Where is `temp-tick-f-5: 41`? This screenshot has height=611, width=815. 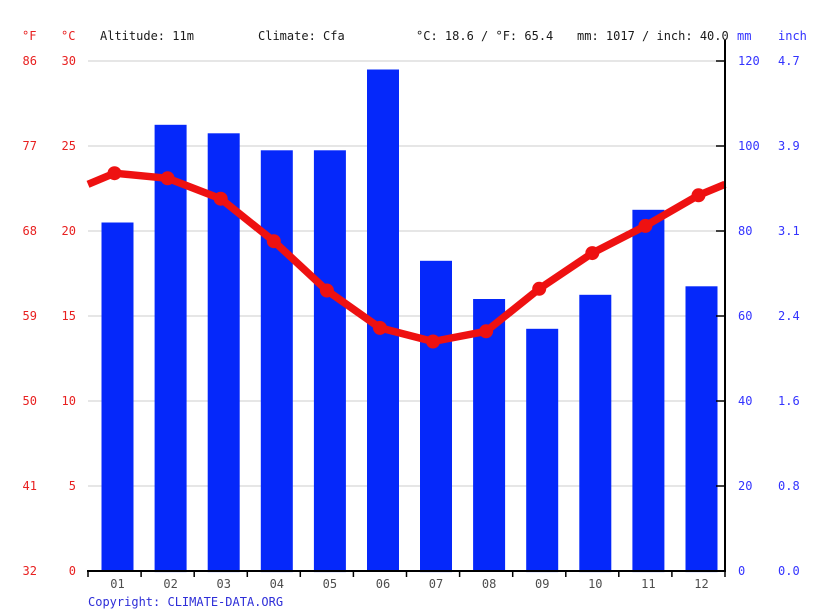 temp-tick-f-5: 41 is located at coordinates (30, 486).